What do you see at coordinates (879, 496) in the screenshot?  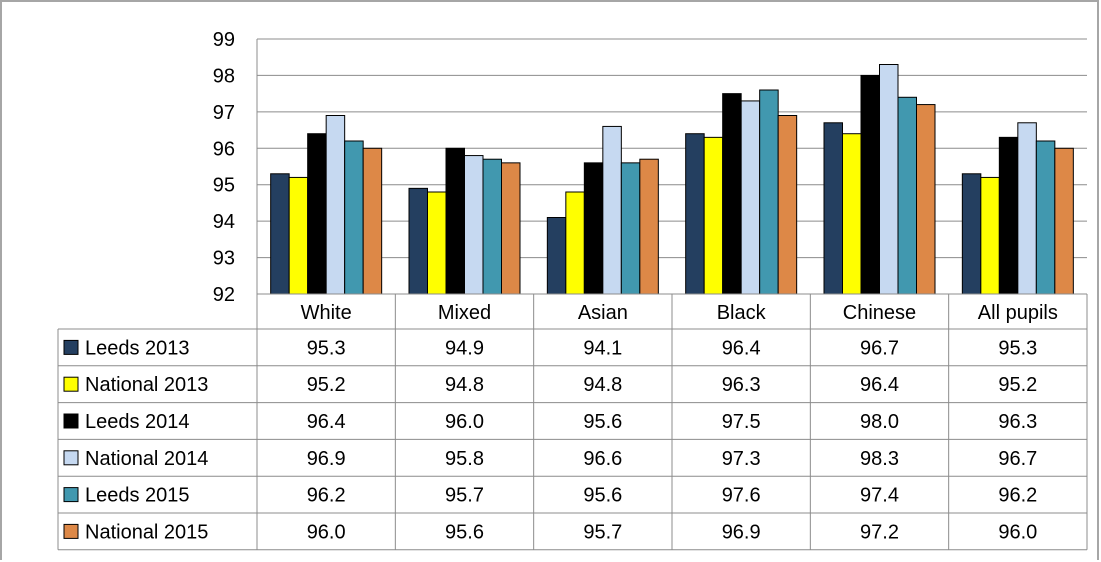 I see `data-table-value: 97.4` at bounding box center [879, 496].